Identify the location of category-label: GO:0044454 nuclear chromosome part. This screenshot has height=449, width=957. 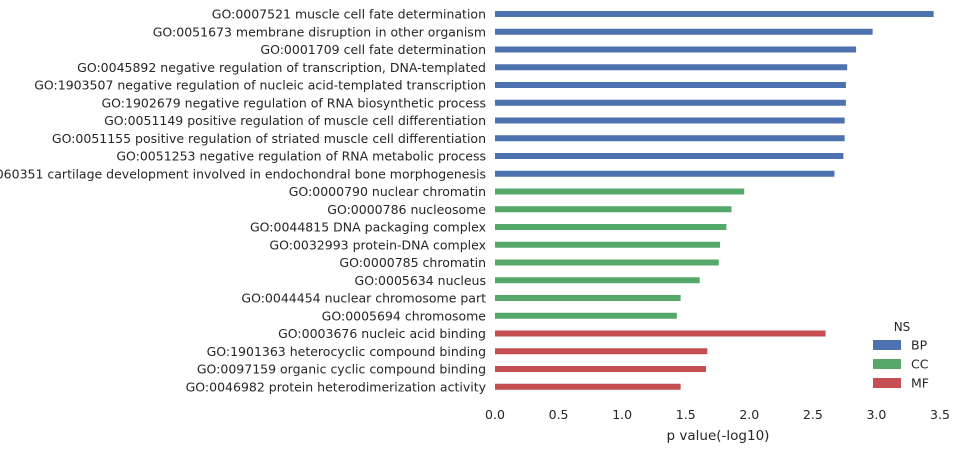
(363, 298).